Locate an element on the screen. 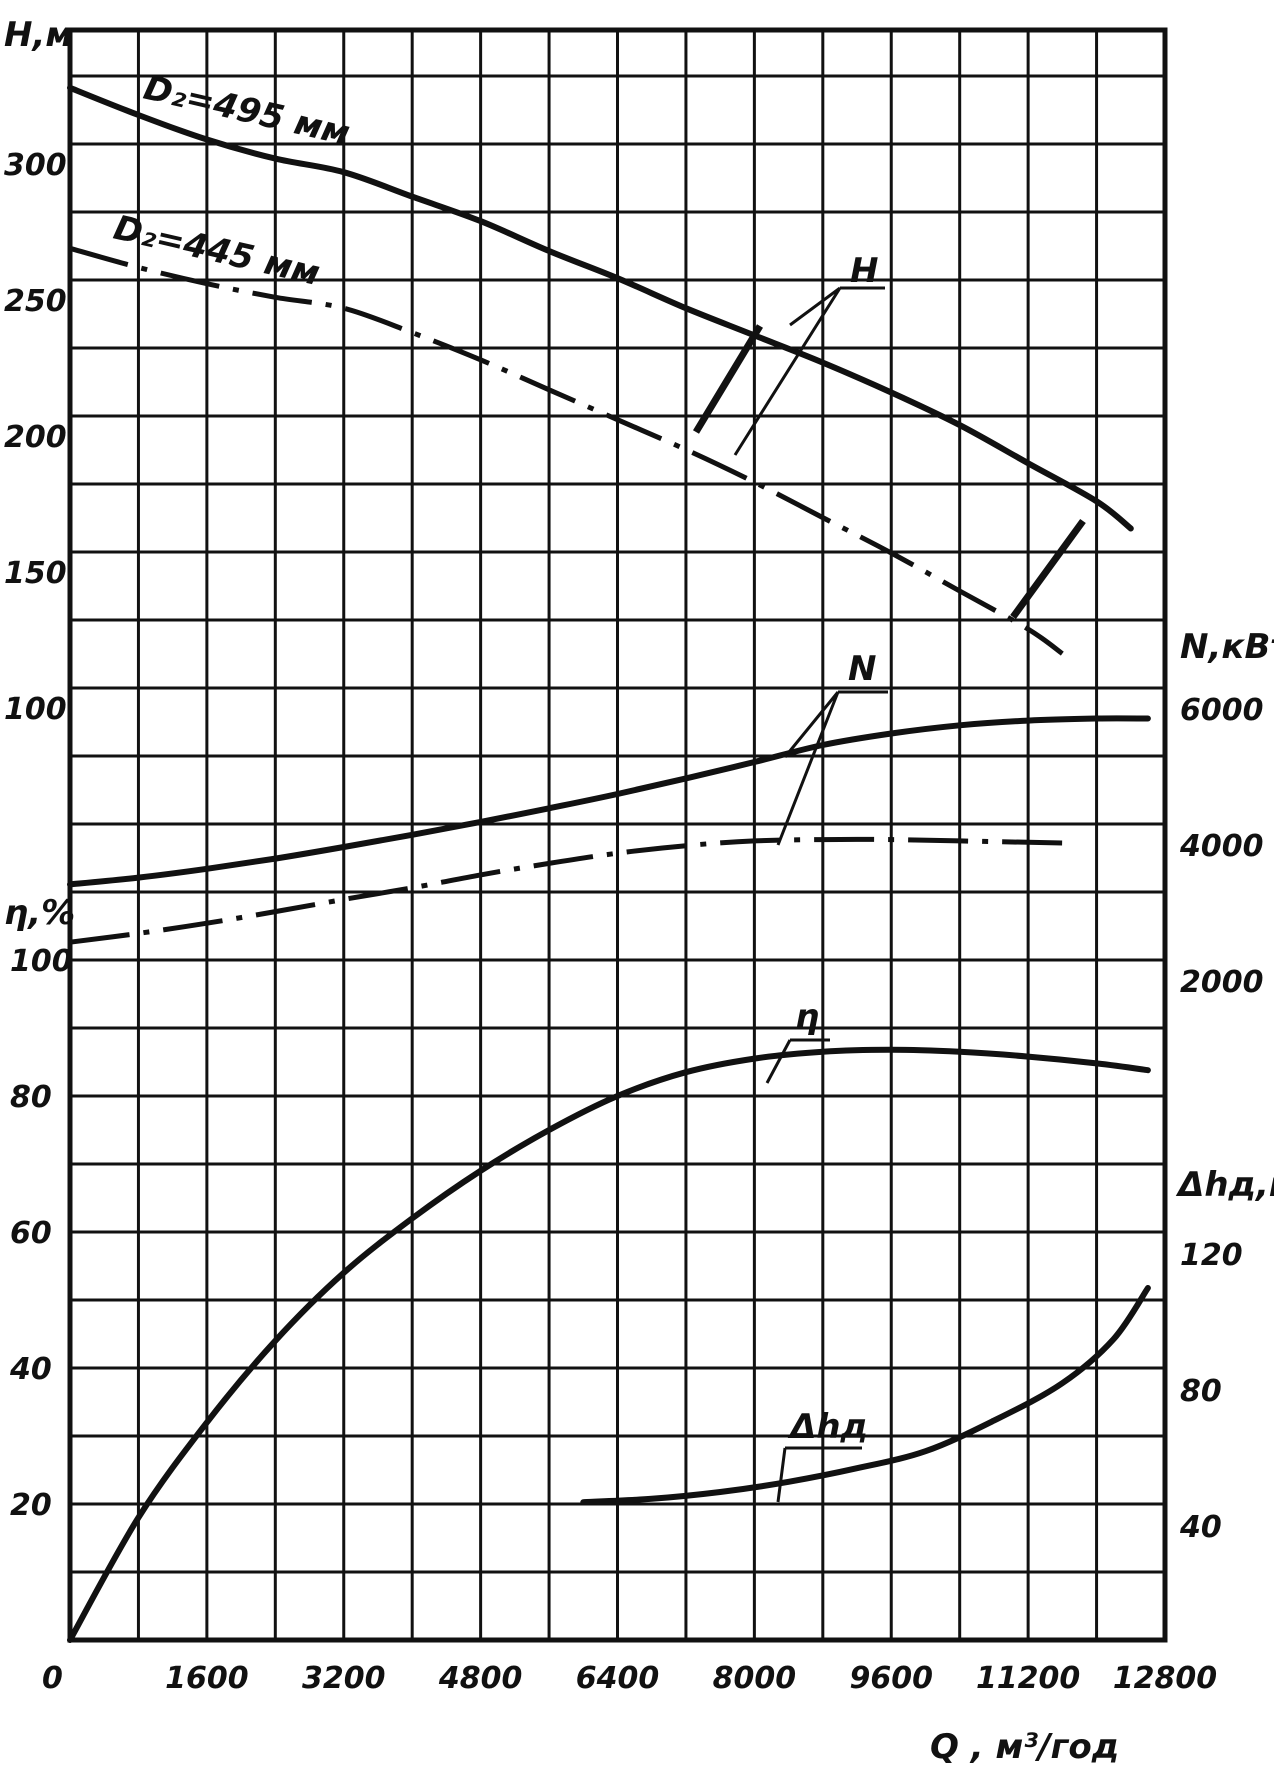  y-tick-label-dh: 120 is located at coordinates (1211, 1255).